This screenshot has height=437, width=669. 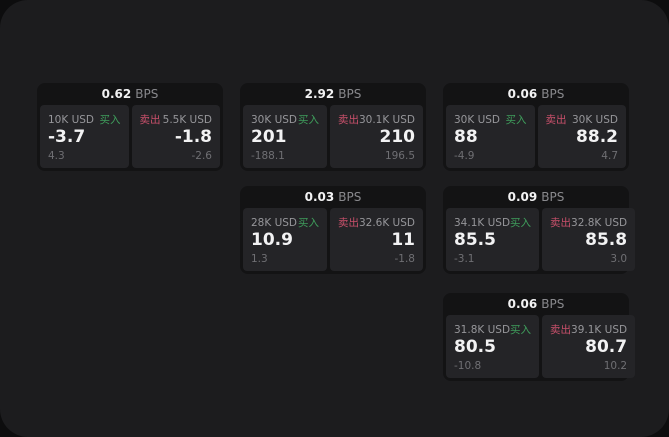 I want to click on sell-price: 80.7, so click(x=606, y=347).